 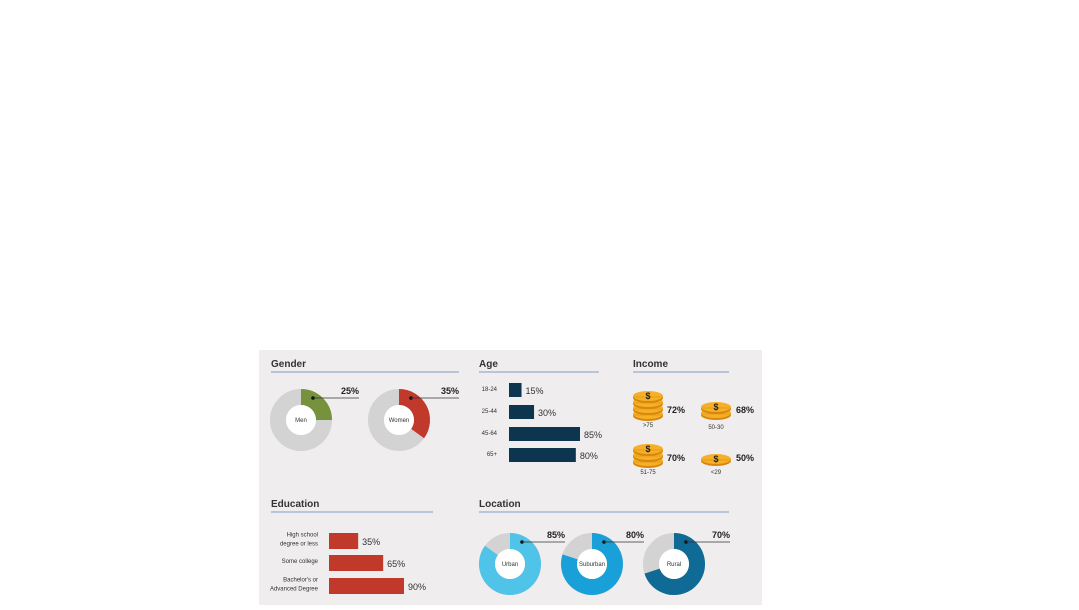 I want to click on age-category-label: 45-64, so click(x=490, y=434).